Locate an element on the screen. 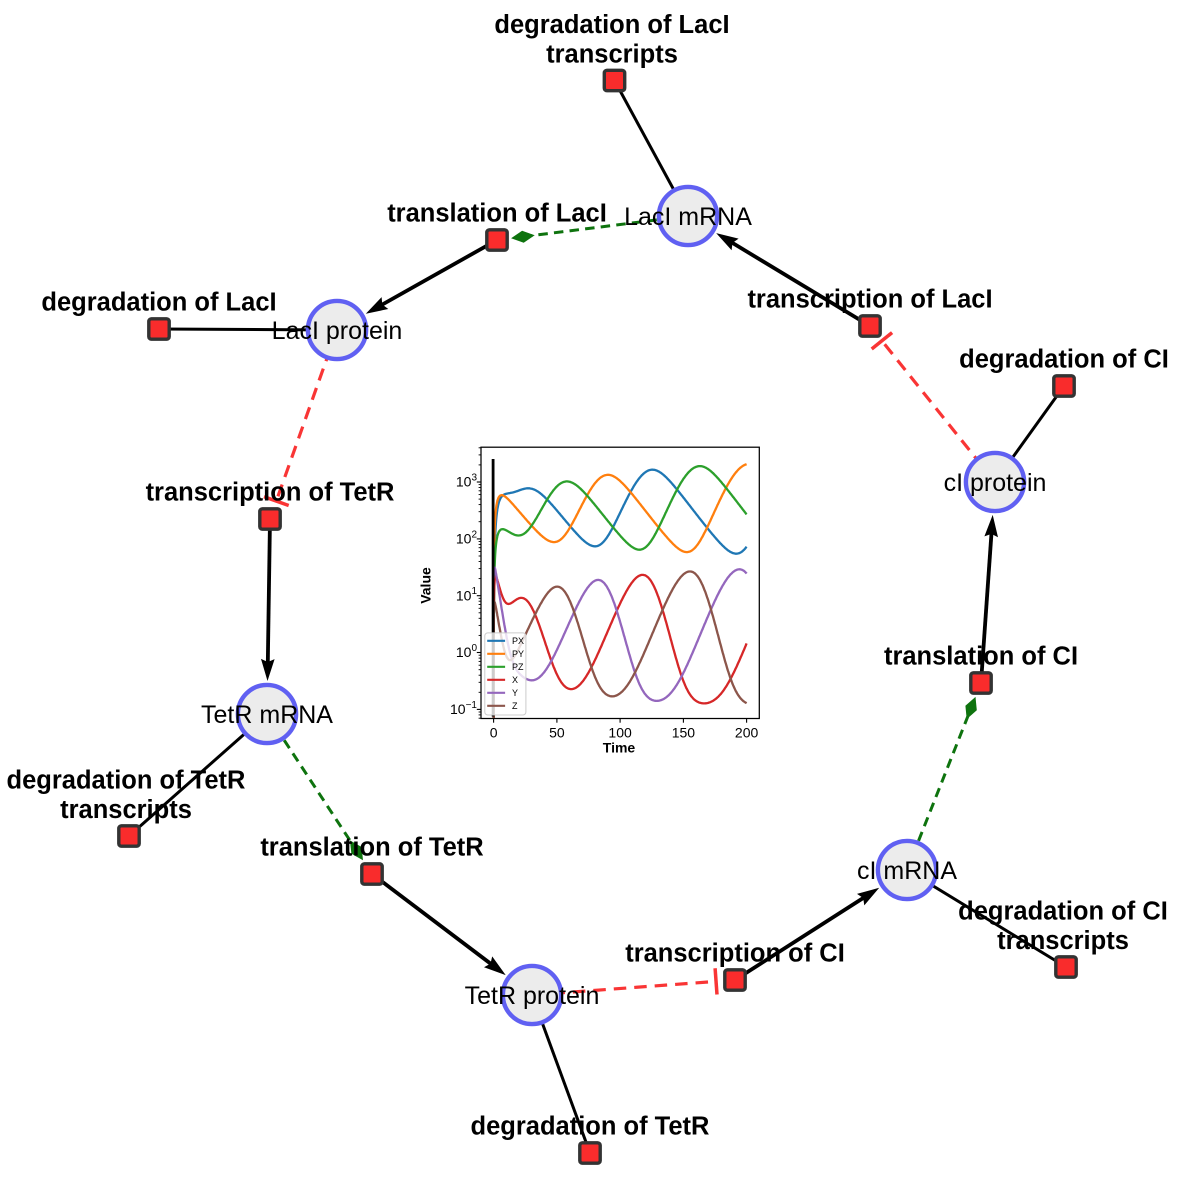  svg-text: 200 is located at coordinates (747, 733).